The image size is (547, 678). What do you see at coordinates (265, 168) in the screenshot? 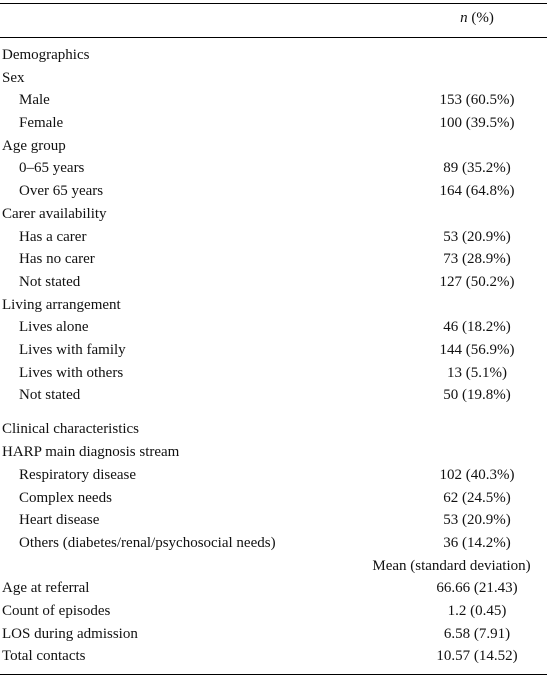
I see `table-row: 0–65 years 89 (35.2%)` at bounding box center [265, 168].